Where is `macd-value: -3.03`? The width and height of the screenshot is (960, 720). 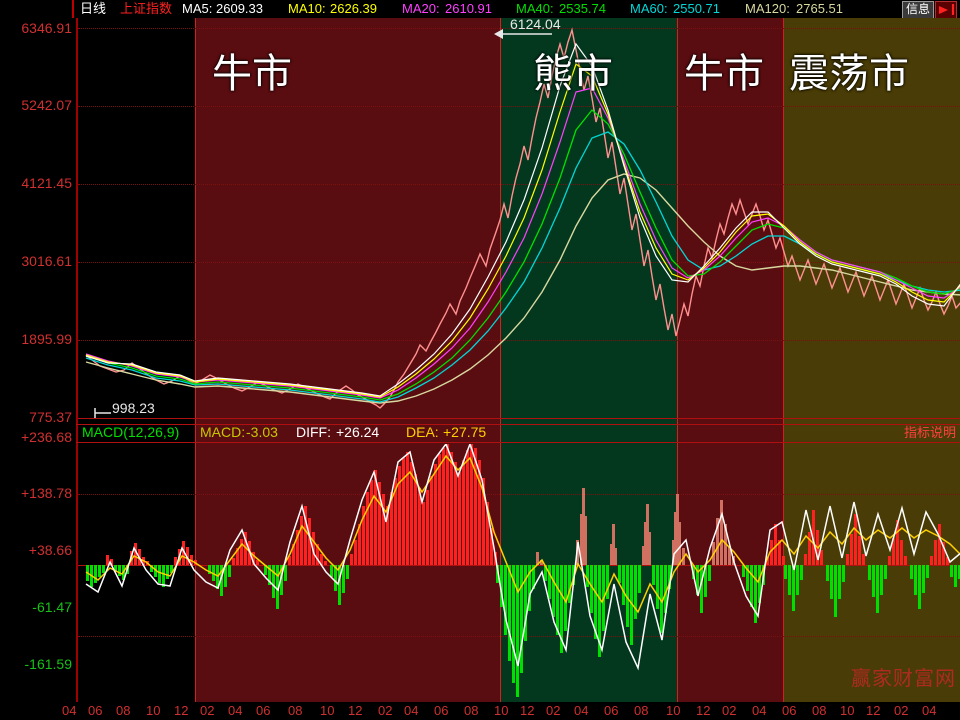 macd-value: -3.03 is located at coordinates (262, 432).